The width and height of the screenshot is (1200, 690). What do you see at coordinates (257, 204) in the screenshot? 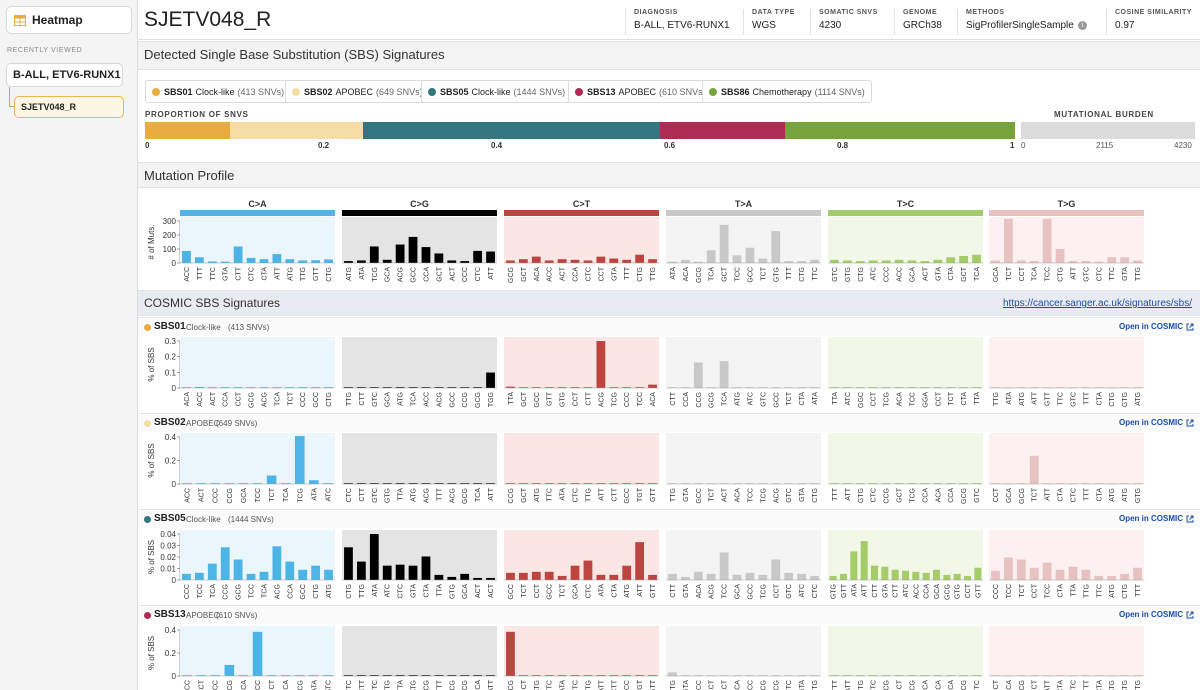
I see `class-header-label: C>A` at bounding box center [257, 204].